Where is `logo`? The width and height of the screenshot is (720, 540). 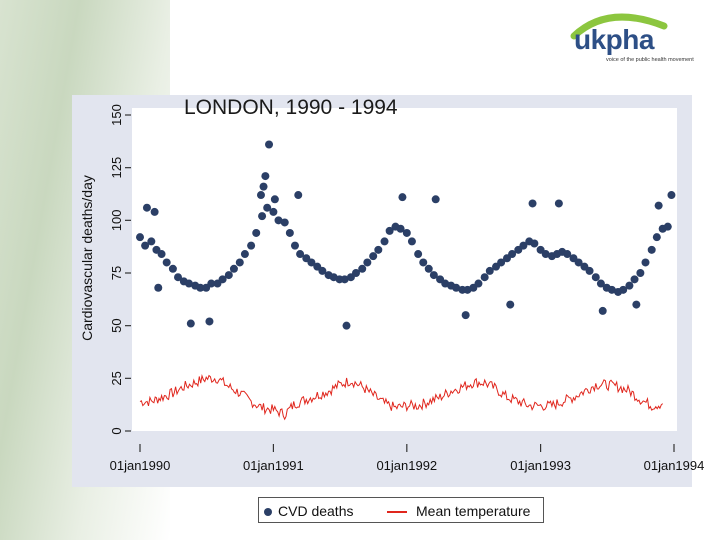 logo is located at coordinates (638, 40).